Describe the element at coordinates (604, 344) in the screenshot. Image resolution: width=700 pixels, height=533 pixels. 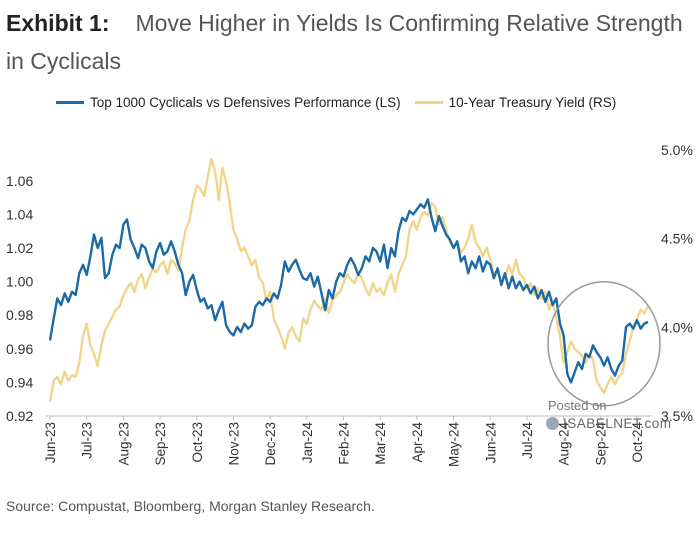
I see `annotation-circle` at that location.